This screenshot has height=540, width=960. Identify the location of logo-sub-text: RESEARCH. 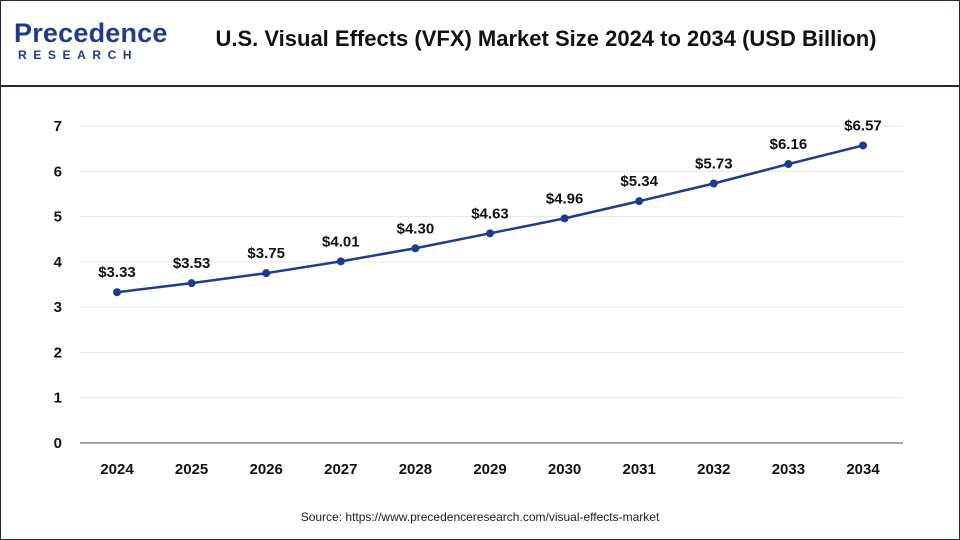
(78, 55).